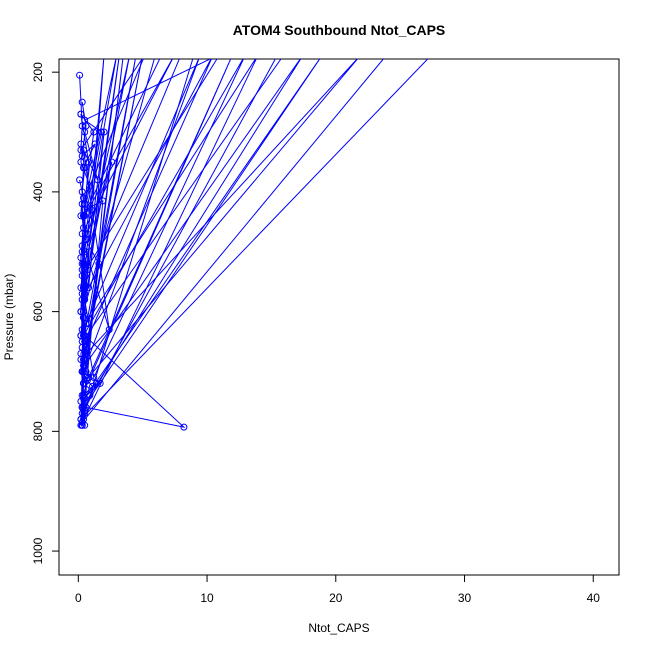 This screenshot has height=650, width=650. What do you see at coordinates (594, 598) in the screenshot?
I see `x-tick-label: 40` at bounding box center [594, 598].